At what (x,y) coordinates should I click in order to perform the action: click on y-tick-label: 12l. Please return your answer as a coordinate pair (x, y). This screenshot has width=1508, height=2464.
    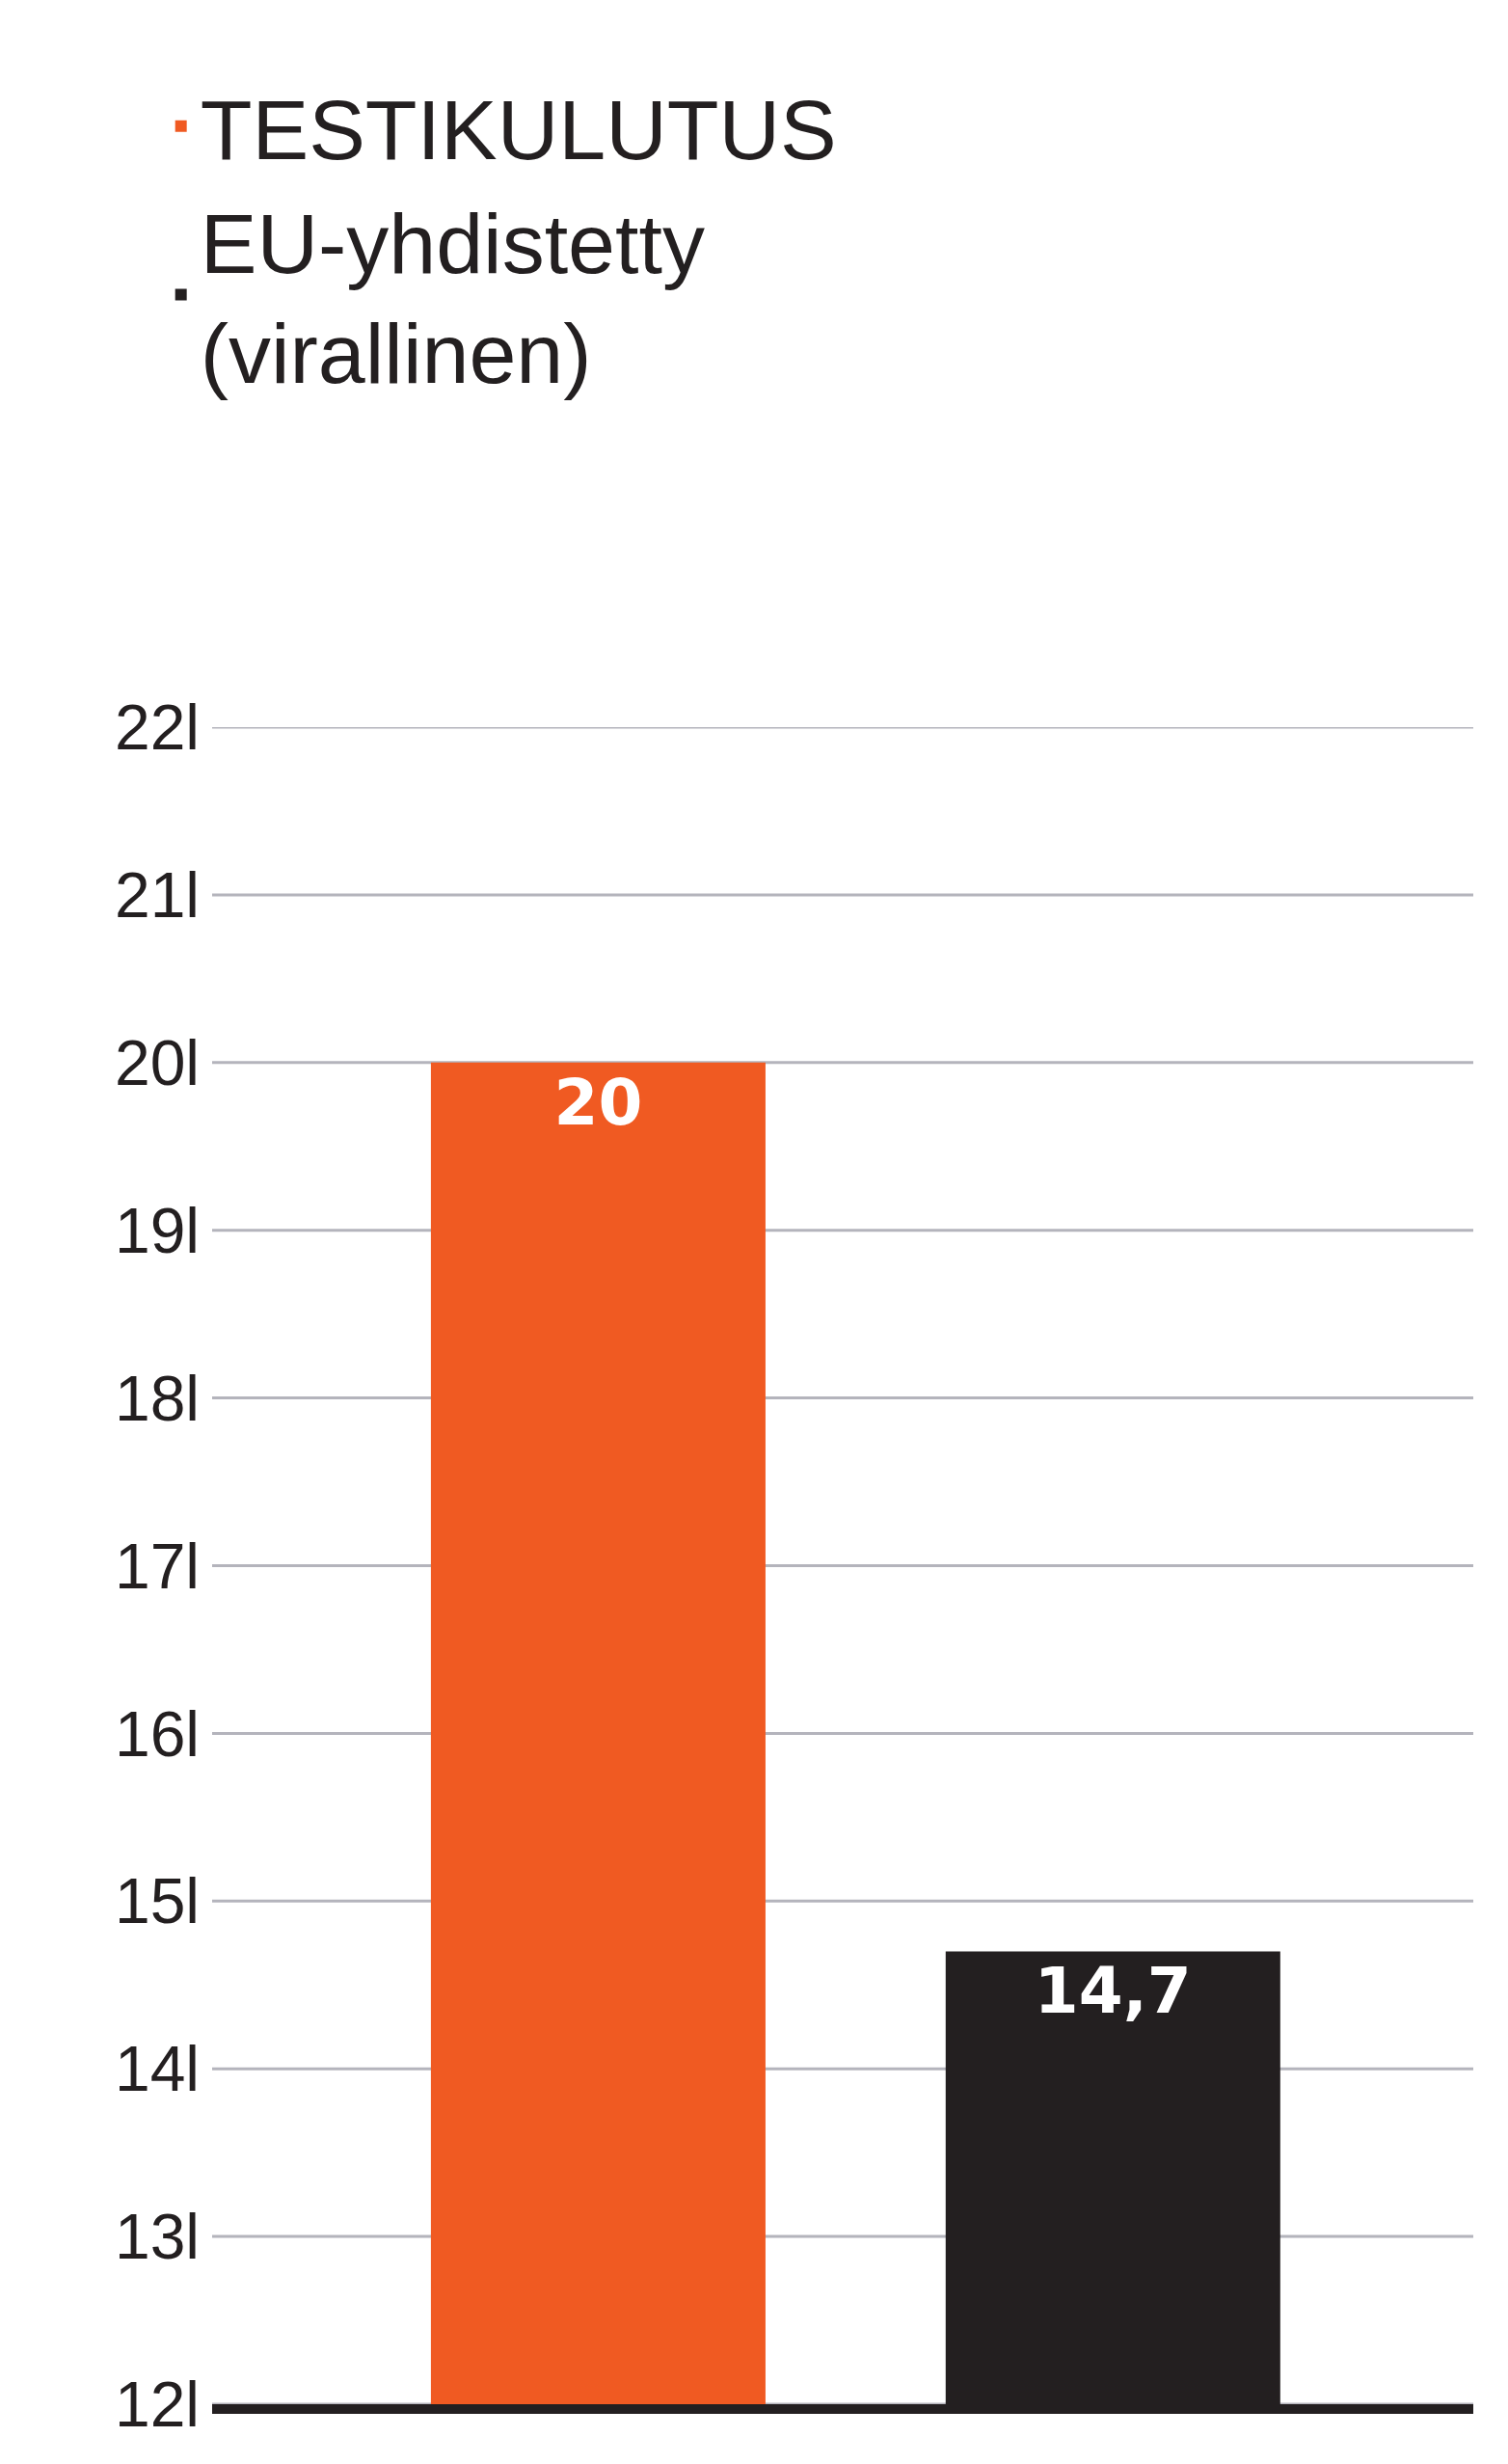
    Looking at the image, I should click on (157, 2405).